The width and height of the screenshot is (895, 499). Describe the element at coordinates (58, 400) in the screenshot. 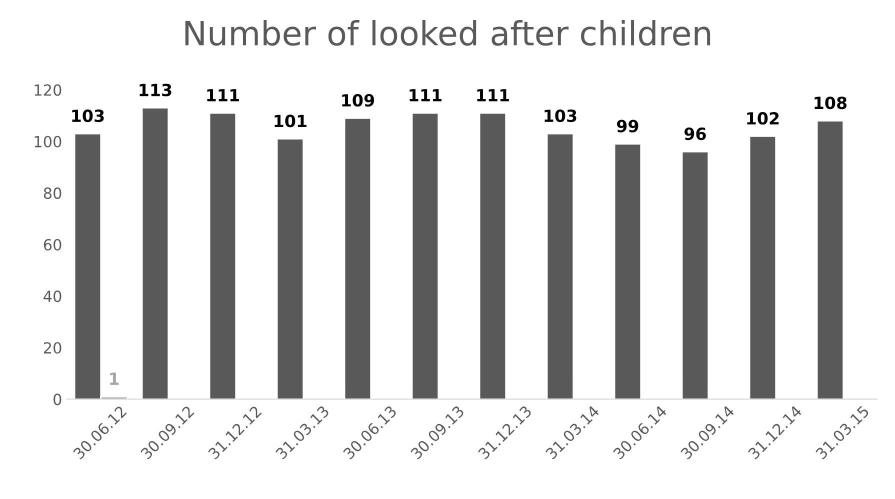

I see `y-tick-label: 0` at that location.